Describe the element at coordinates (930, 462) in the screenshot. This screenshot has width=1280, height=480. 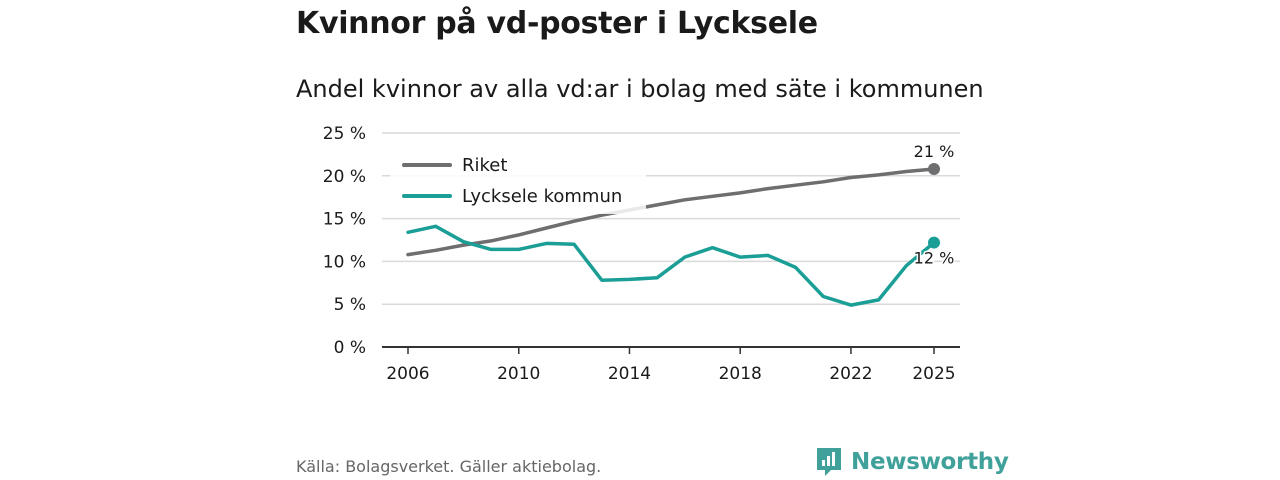
I see `brand-name: Newsworthy` at that location.